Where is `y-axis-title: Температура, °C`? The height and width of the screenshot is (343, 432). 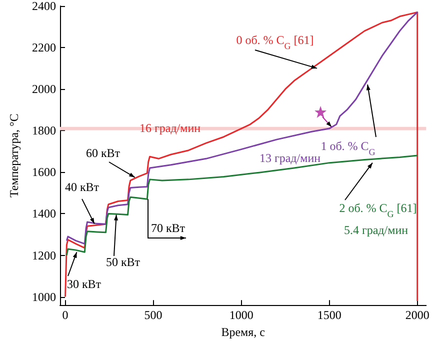
y-axis-title: Температура, °C is located at coordinates (14, 156).